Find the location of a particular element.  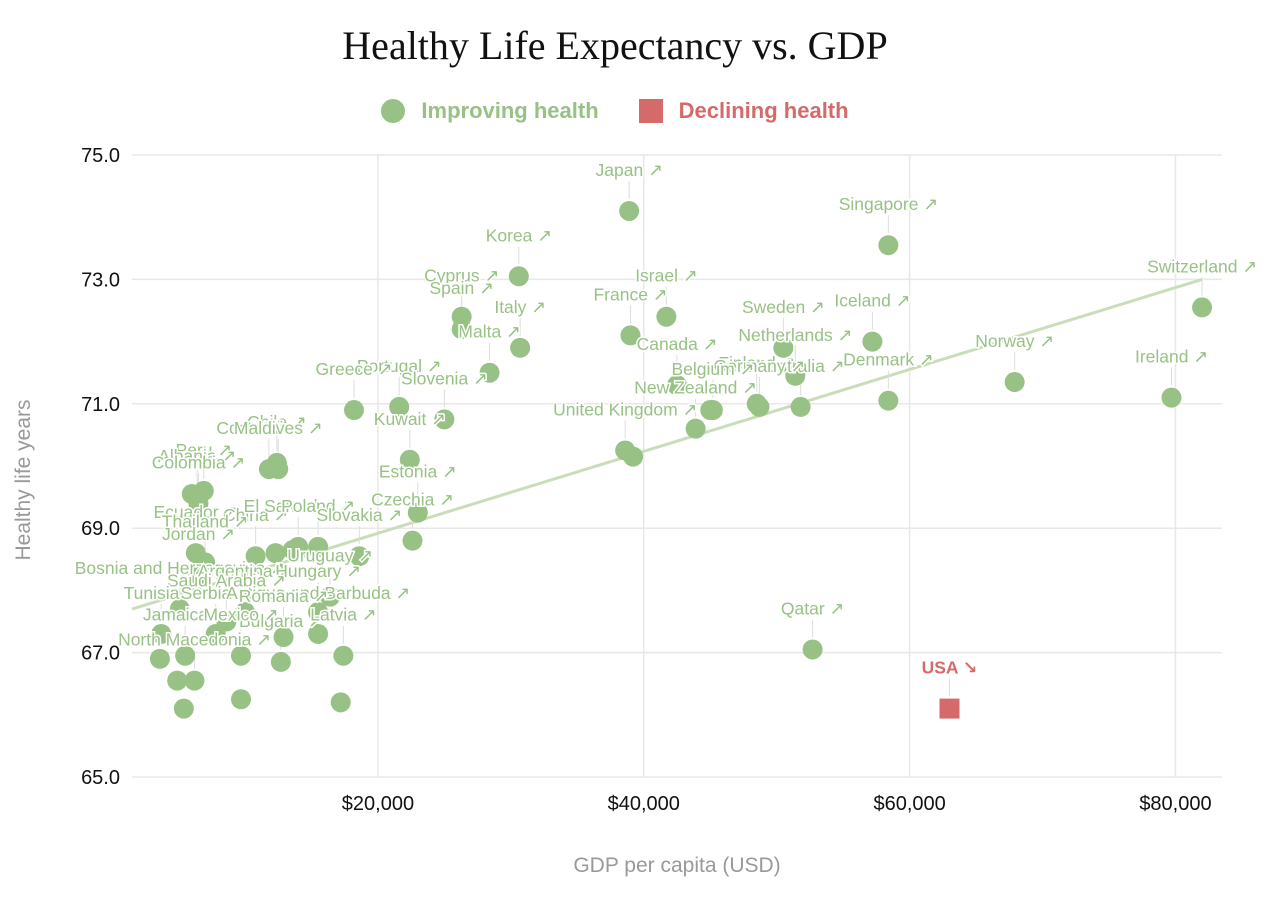

data-label: Jamaica ↗ is located at coordinates (185, 615).